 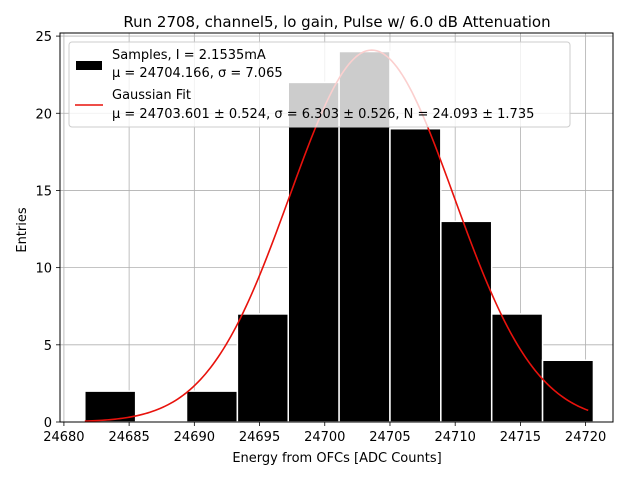 What do you see at coordinates (22, 230) in the screenshot?
I see `y-axis-label: Entries` at bounding box center [22, 230].